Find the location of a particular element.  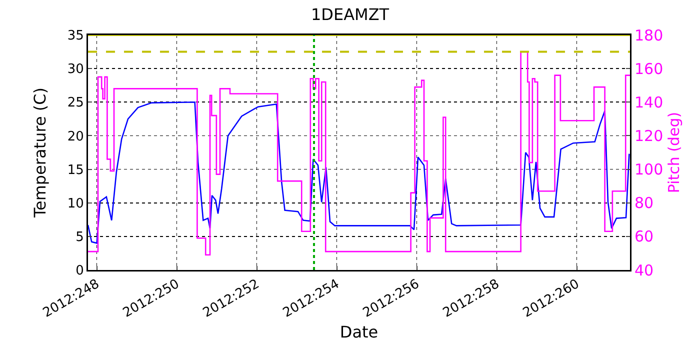

x-axis-title: Date is located at coordinates (359, 332).